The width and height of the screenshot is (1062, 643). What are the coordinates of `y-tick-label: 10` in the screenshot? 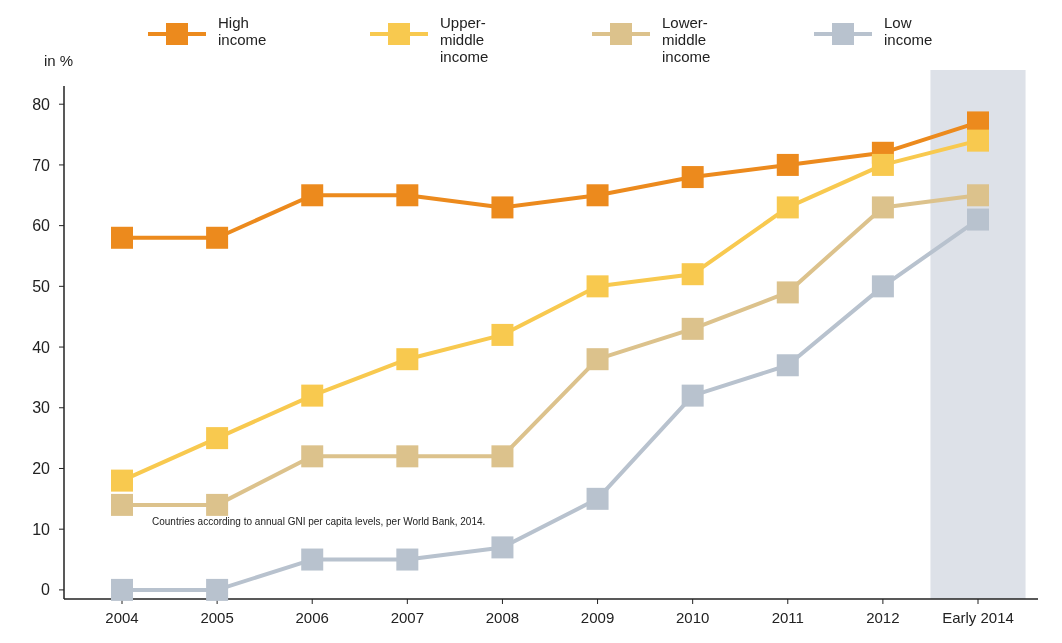 It's located at (41, 529).